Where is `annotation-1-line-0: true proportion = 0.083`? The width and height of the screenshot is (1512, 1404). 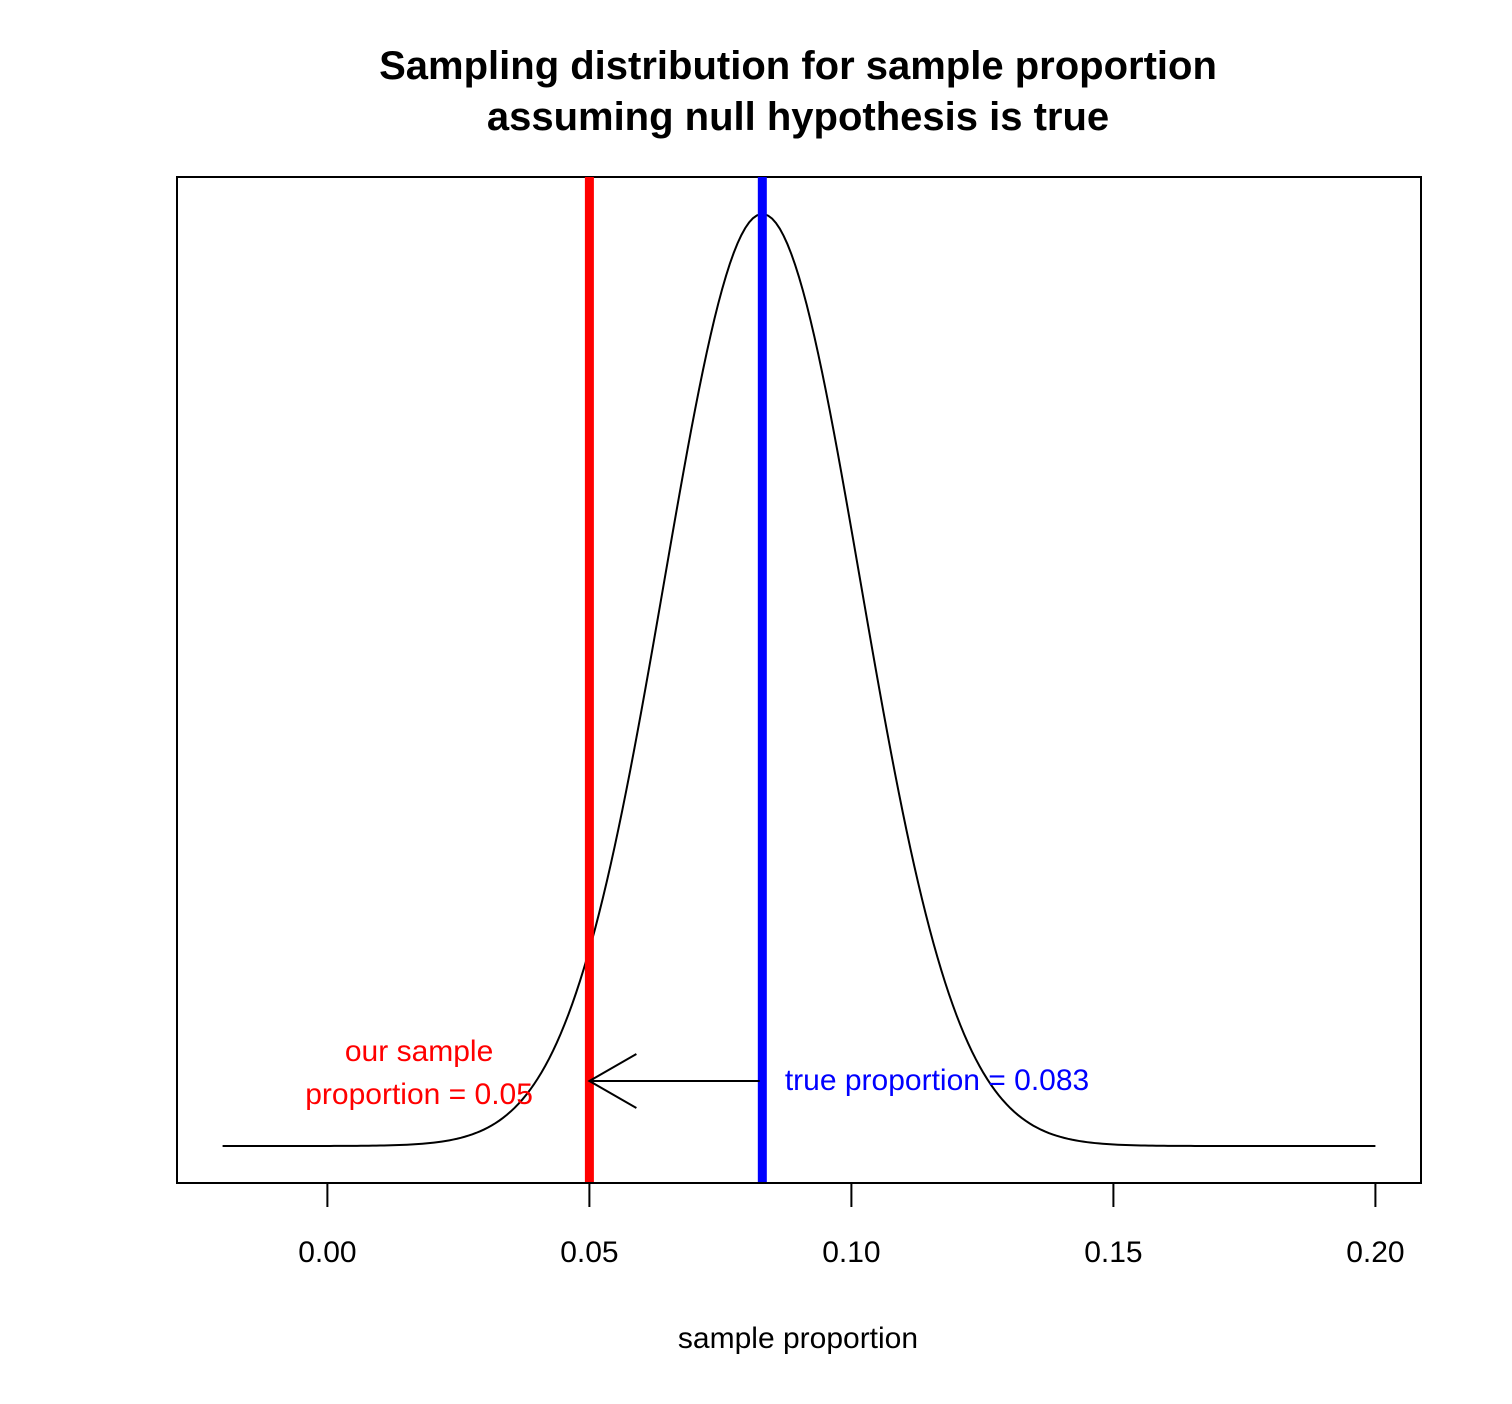 annotation-1-line-0: true proportion = 0.083 is located at coordinates (937, 1080).